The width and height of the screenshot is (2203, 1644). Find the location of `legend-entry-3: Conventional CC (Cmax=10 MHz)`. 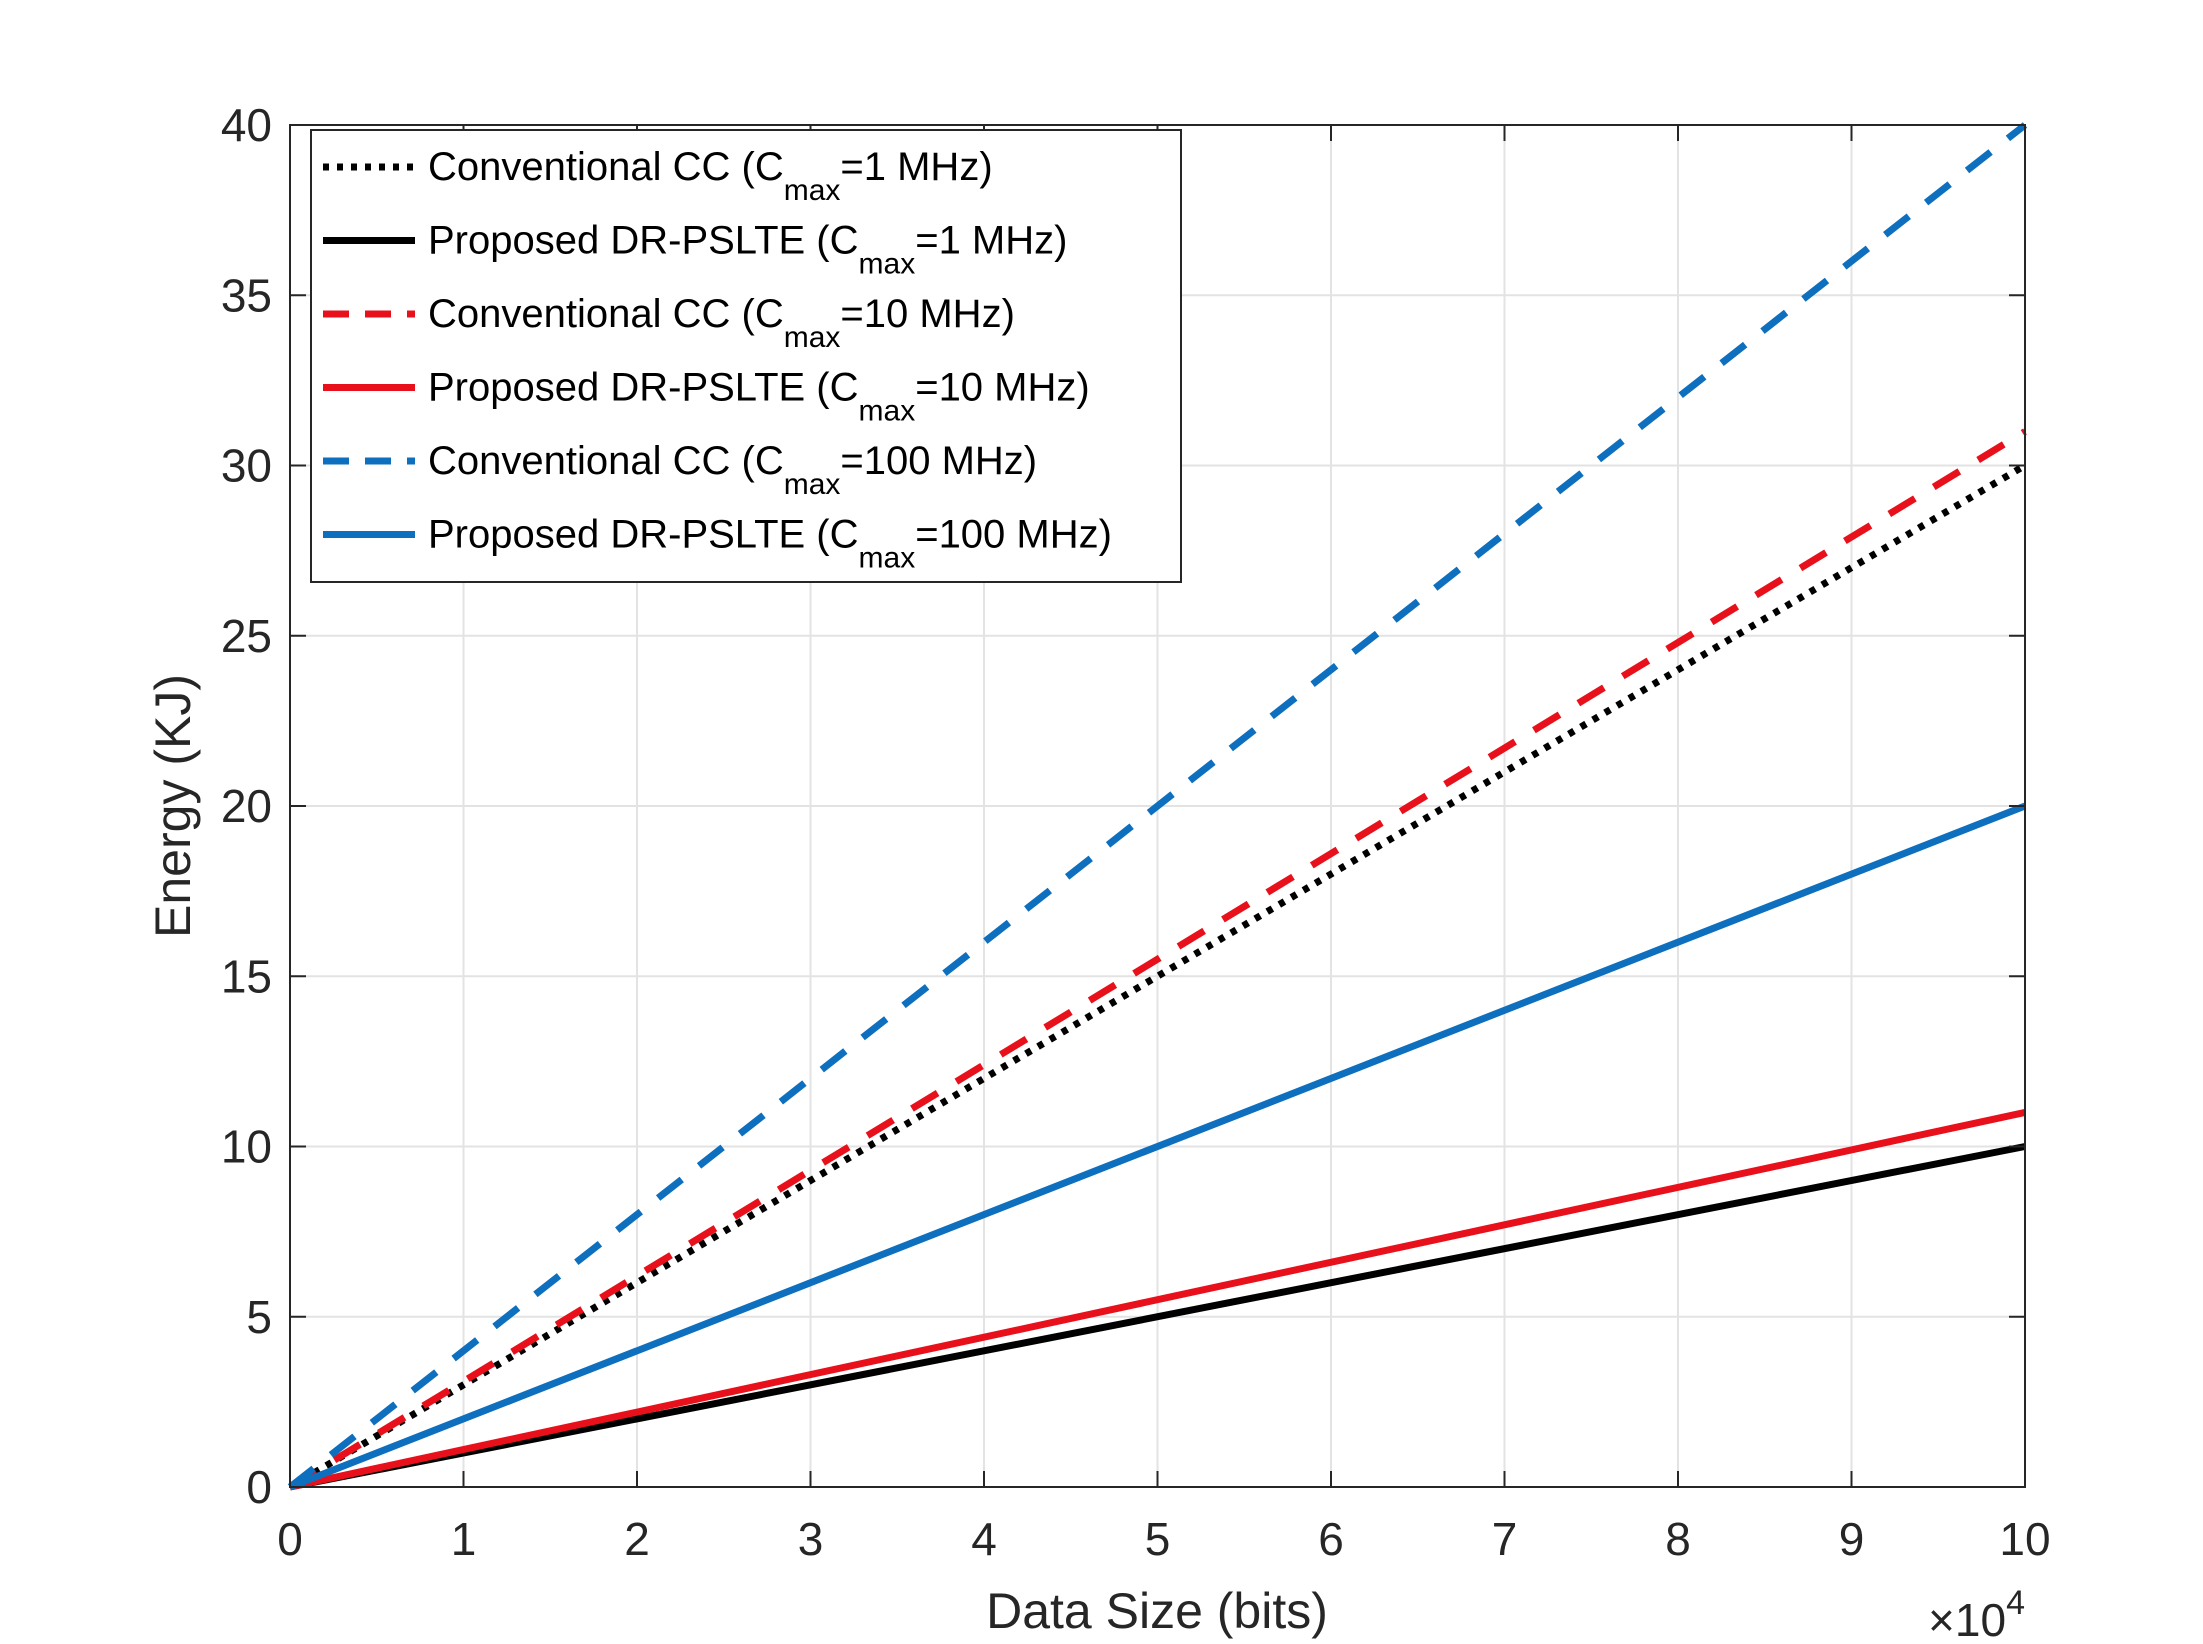

legend-entry-3: Conventional CC (Cmax=10 MHz) is located at coordinates (721, 323).